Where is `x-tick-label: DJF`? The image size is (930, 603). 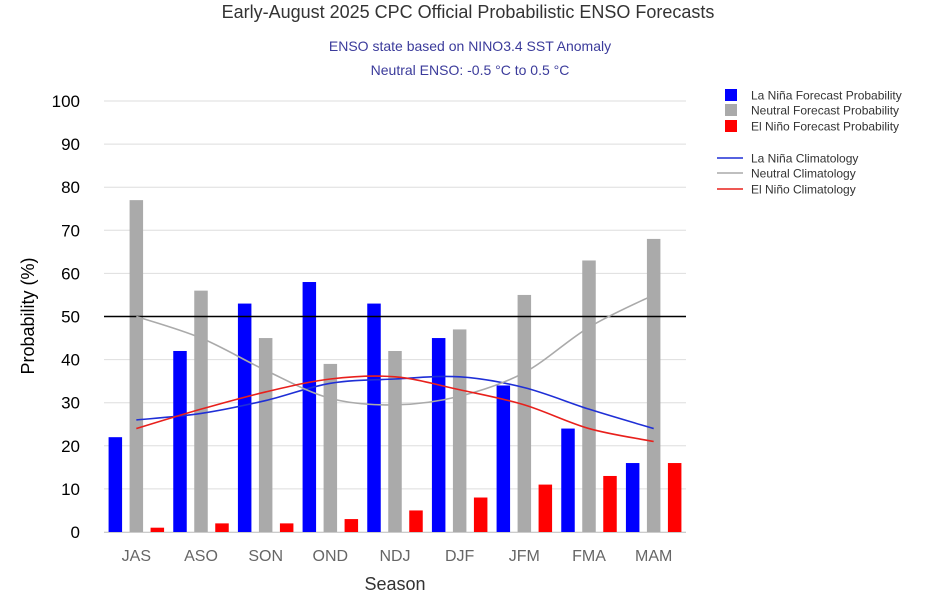 x-tick-label: DJF is located at coordinates (460, 556).